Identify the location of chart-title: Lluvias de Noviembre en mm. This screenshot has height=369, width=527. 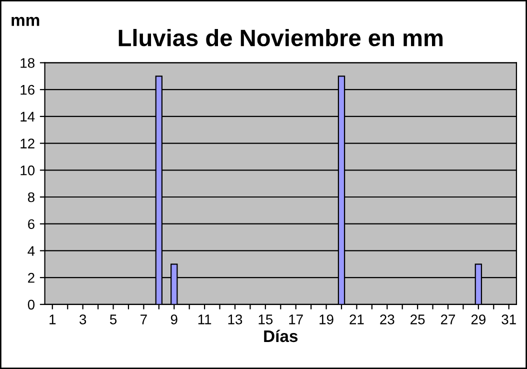
(280, 37).